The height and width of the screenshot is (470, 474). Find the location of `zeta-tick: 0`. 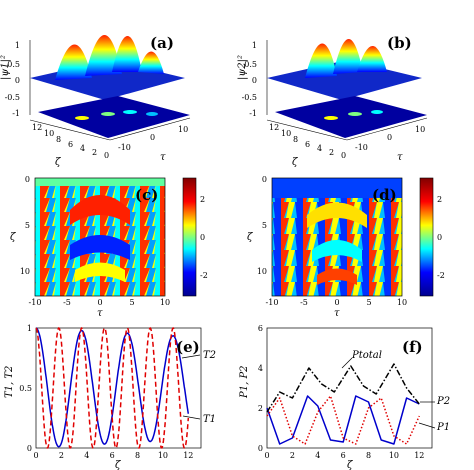

zeta-tick: 0 is located at coordinates (106, 155).